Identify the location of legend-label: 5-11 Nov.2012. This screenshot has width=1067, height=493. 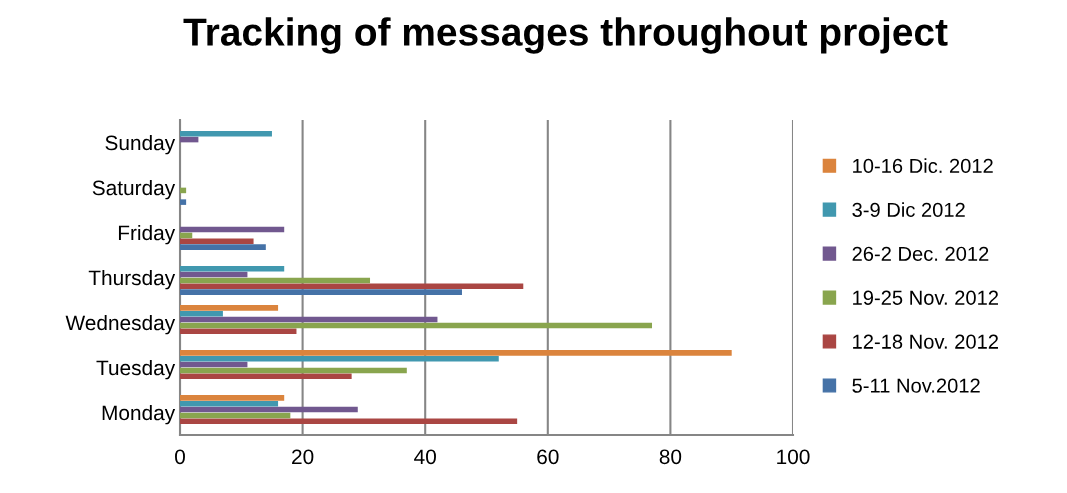
(916, 385).